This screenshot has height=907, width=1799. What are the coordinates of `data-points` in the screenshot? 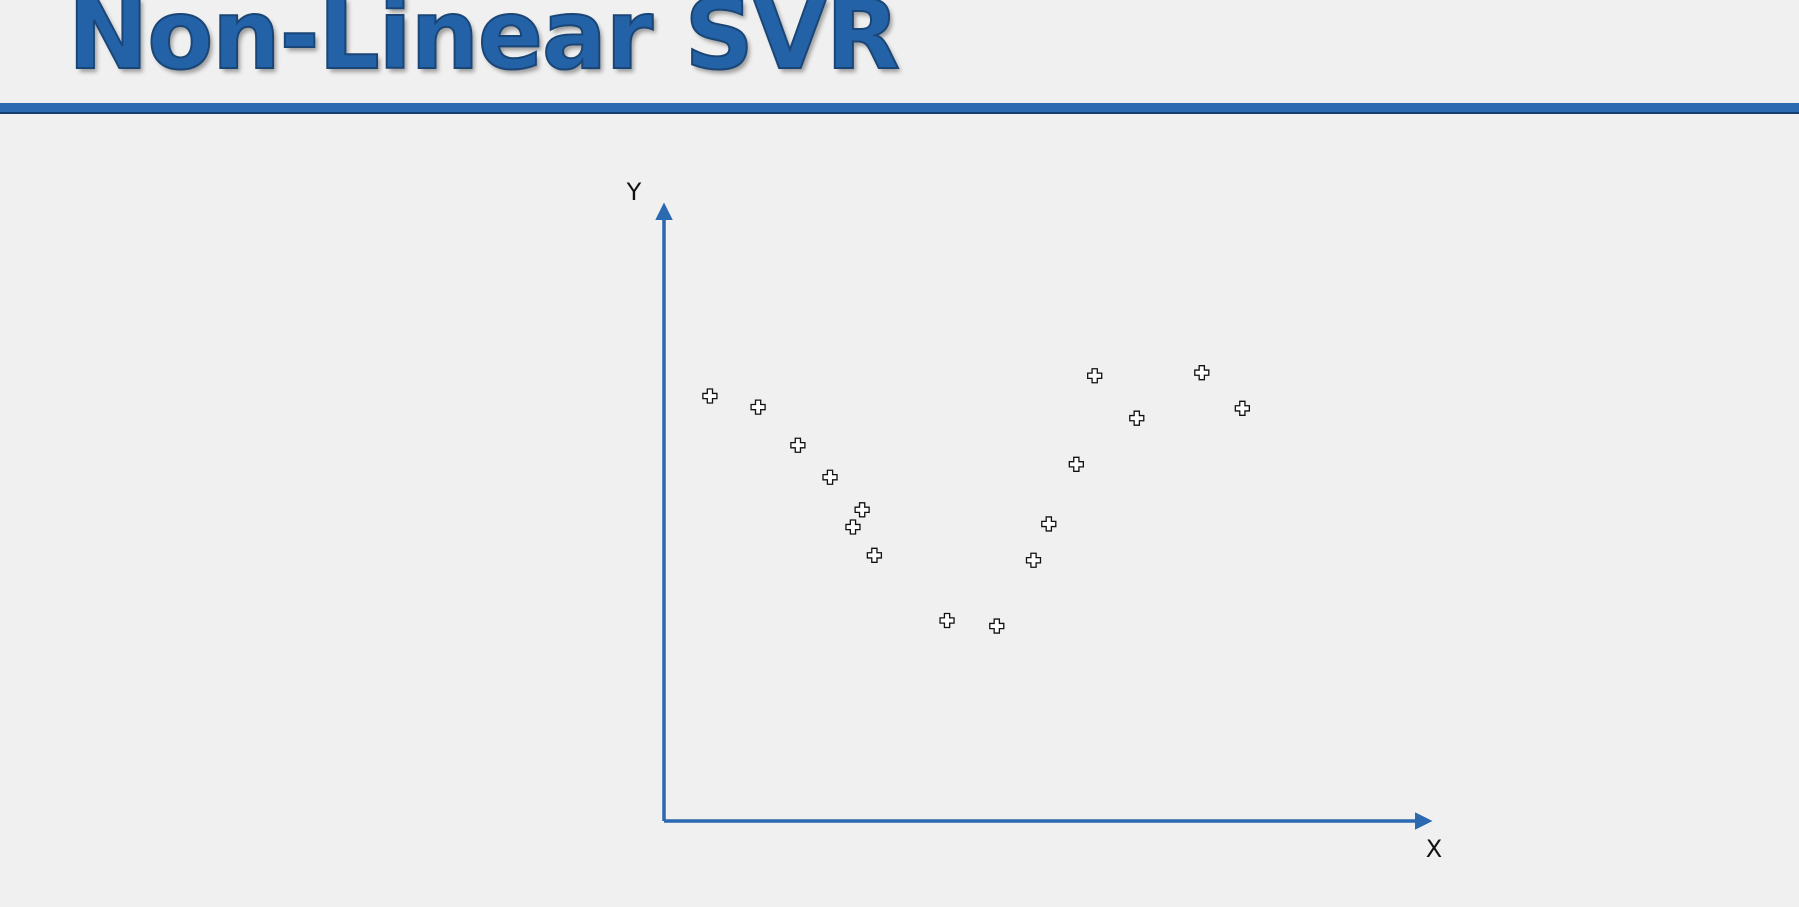 It's located at (976, 499).